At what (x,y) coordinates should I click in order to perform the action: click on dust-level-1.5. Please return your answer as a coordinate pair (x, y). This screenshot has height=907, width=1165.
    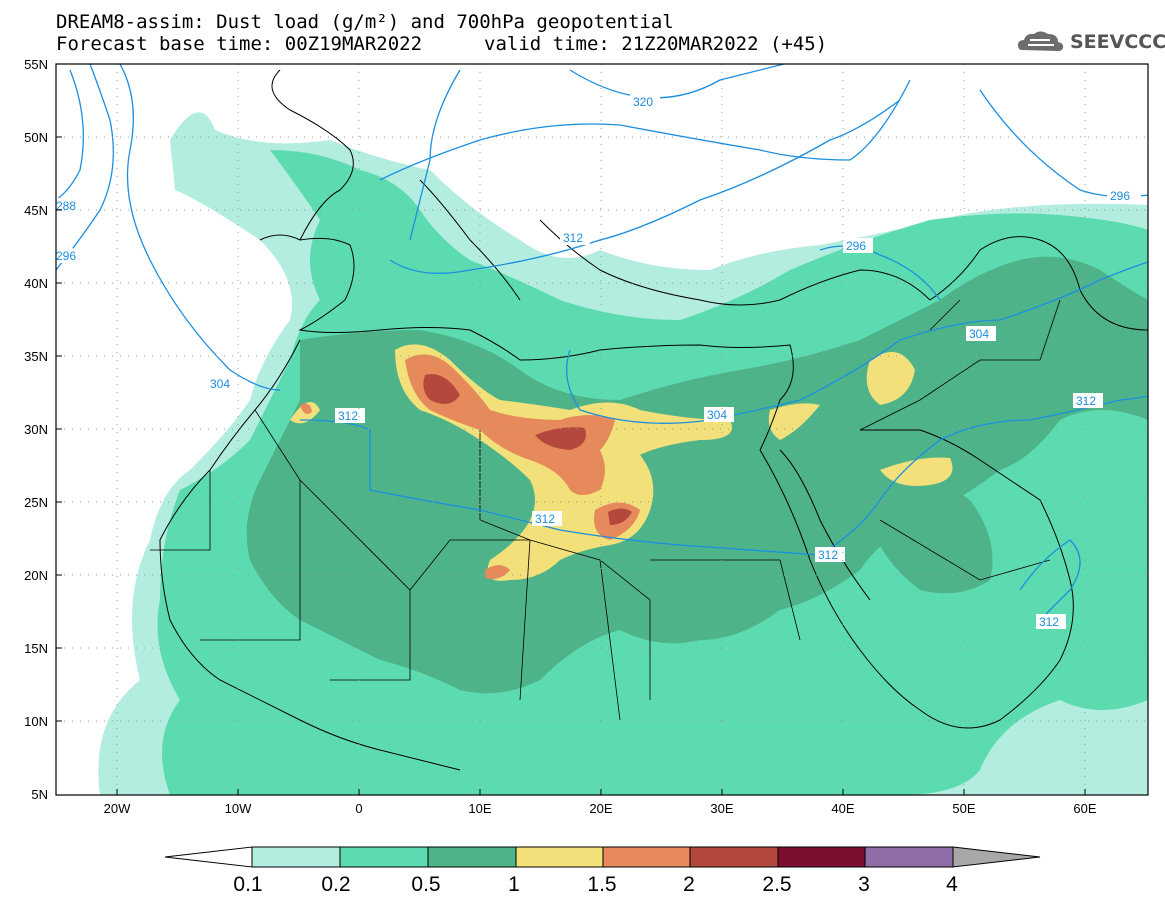
    Looking at the image, I should click on (510, 424).